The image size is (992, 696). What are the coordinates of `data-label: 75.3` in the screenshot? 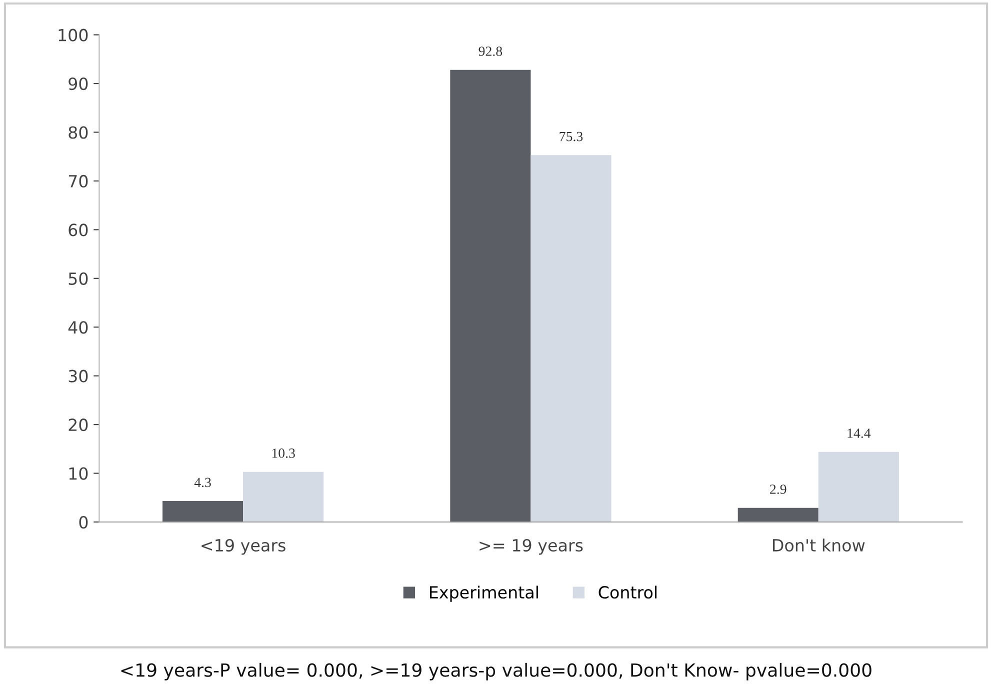 It's located at (571, 137).